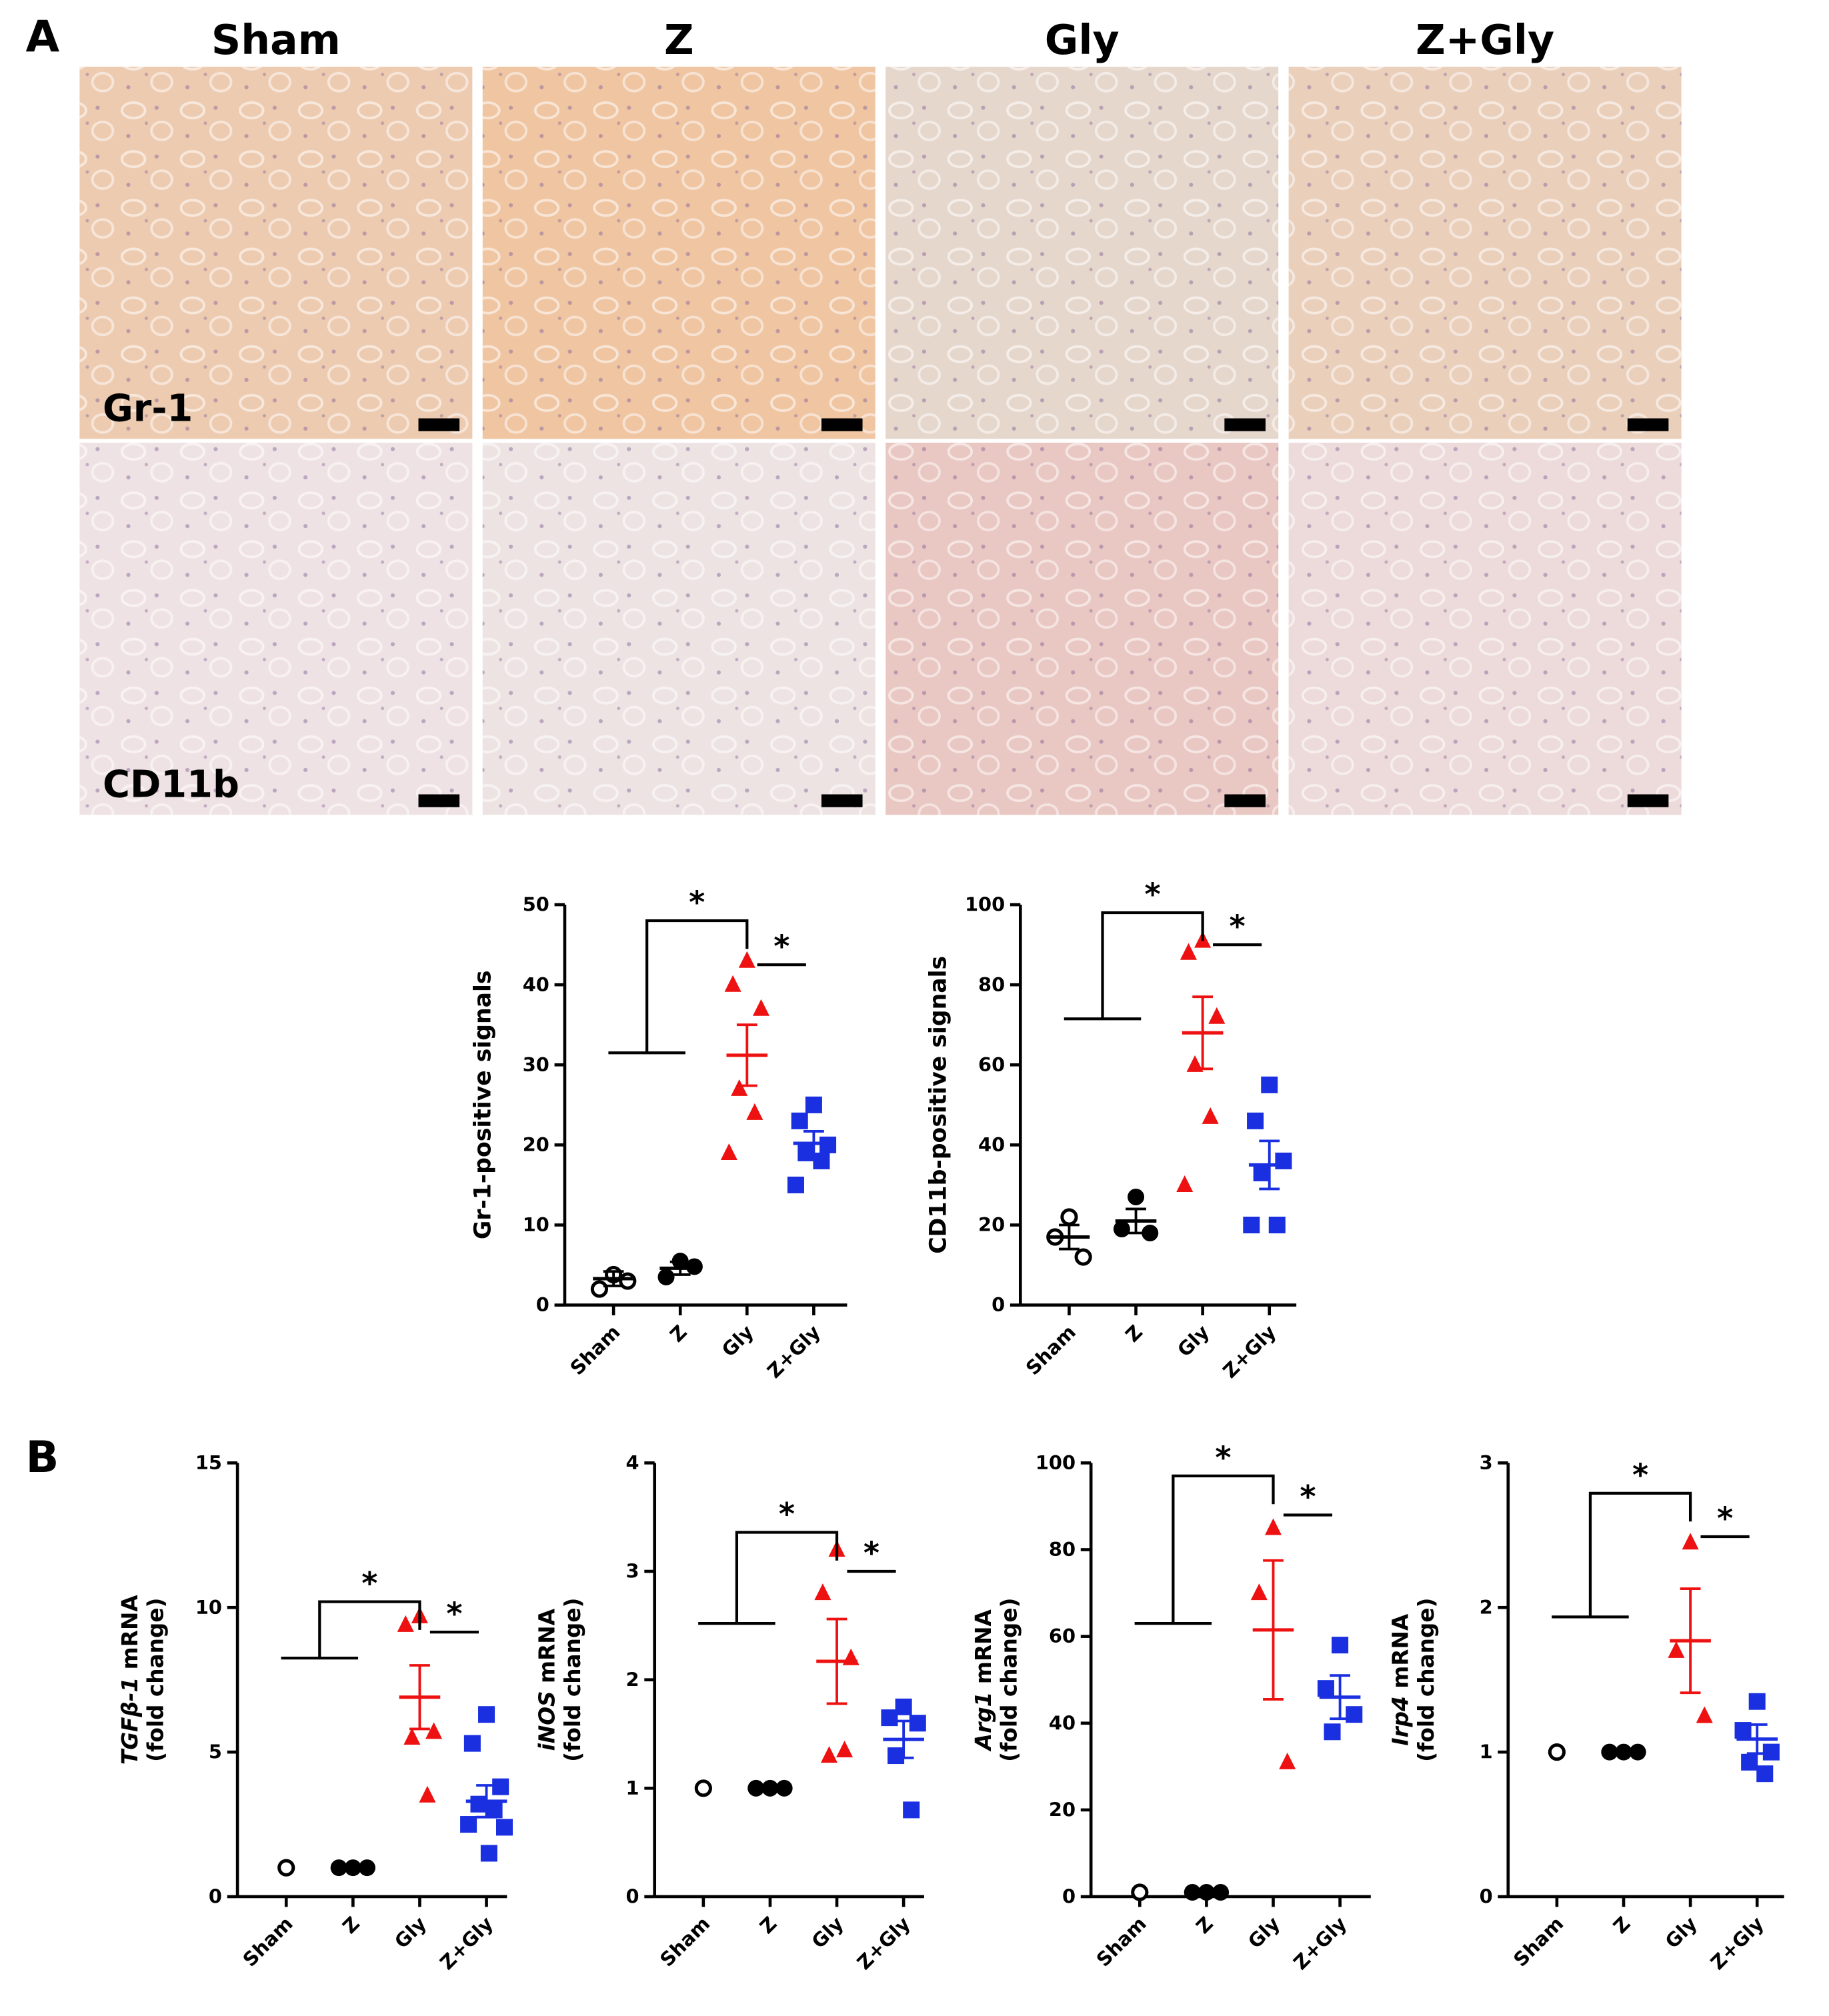 Image resolution: width=1829 pixels, height=2016 pixels. Describe the element at coordinates (632, 1462) in the screenshot. I see `y-tick-label: 4` at that location.